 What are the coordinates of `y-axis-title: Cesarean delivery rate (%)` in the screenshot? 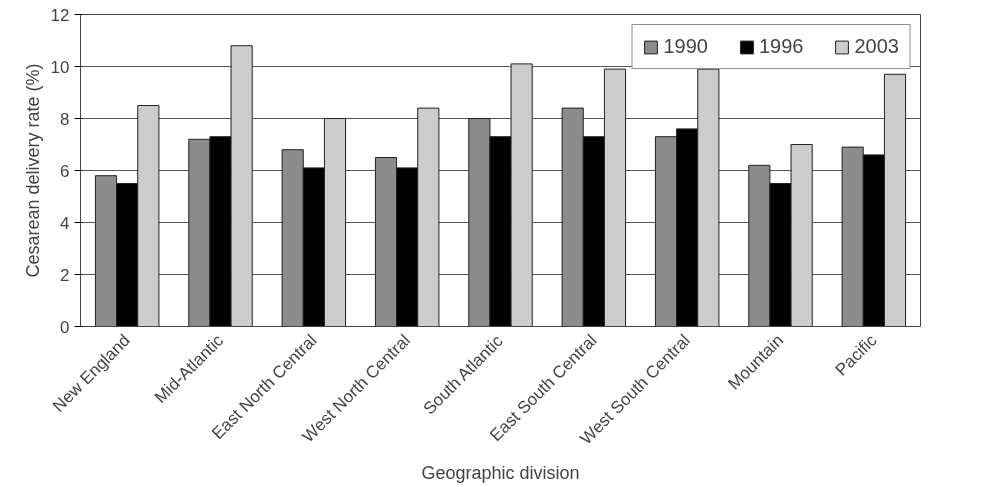 It's located at (32, 170).